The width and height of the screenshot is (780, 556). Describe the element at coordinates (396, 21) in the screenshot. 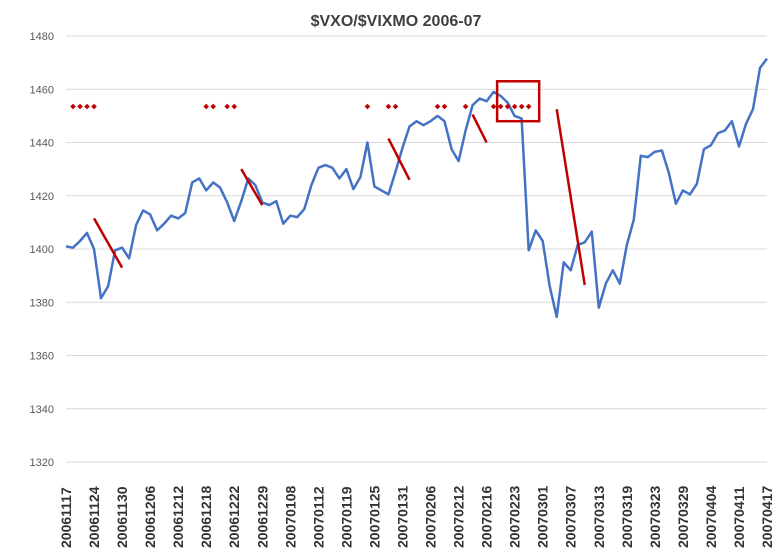

I see `chart-title: $VXO/$VIXMO 2006-07` at that location.